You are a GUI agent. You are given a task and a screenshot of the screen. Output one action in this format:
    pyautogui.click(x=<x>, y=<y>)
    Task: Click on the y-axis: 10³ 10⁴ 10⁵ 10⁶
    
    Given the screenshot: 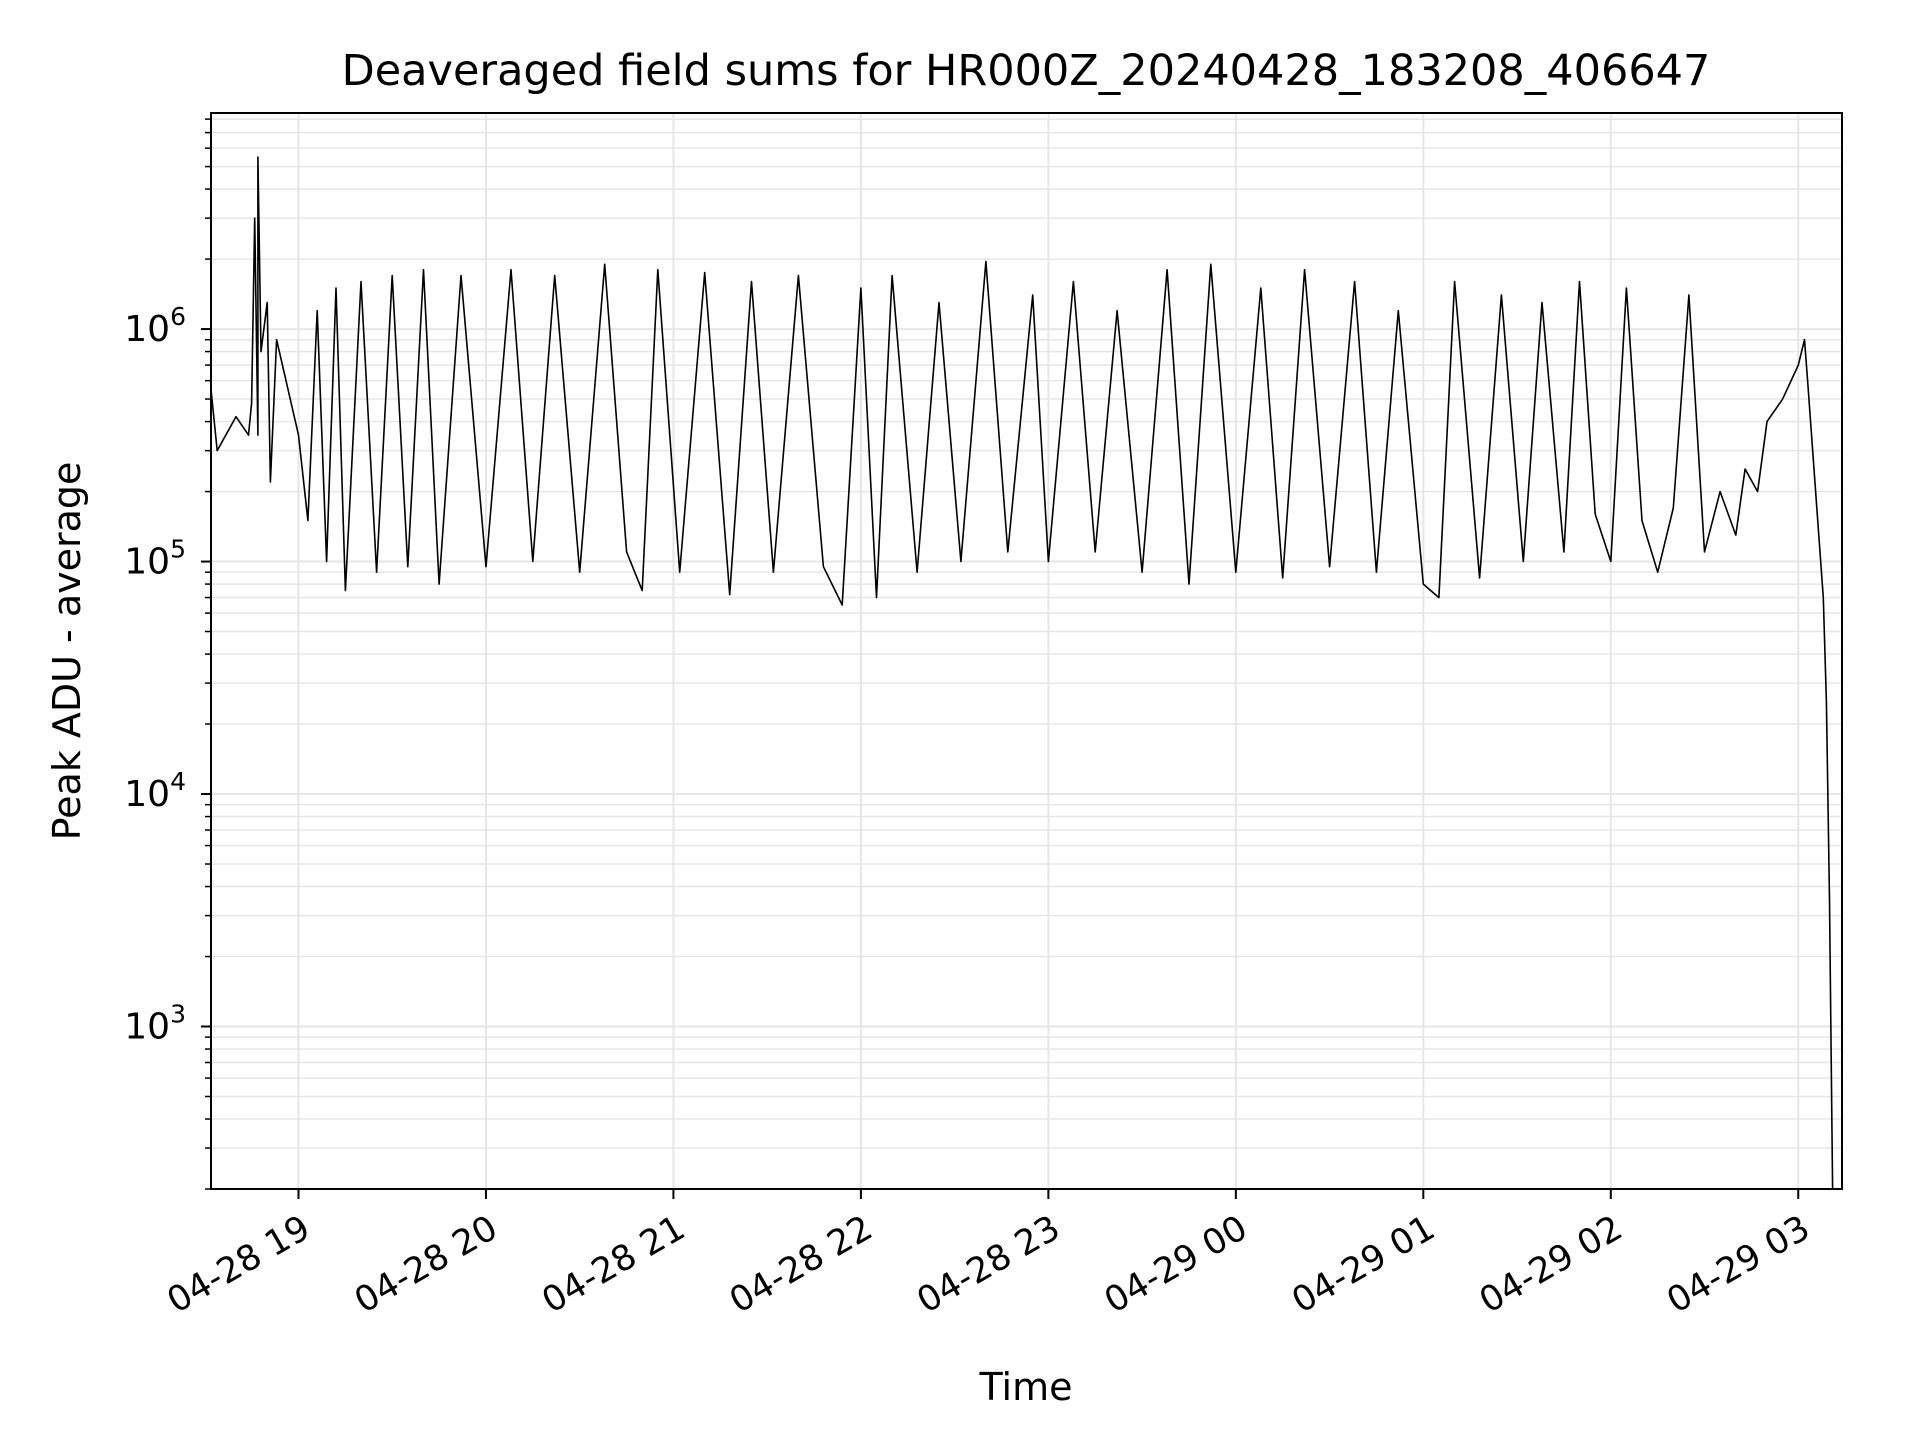 What is the action you would take?
    pyautogui.click(x=167, y=654)
    